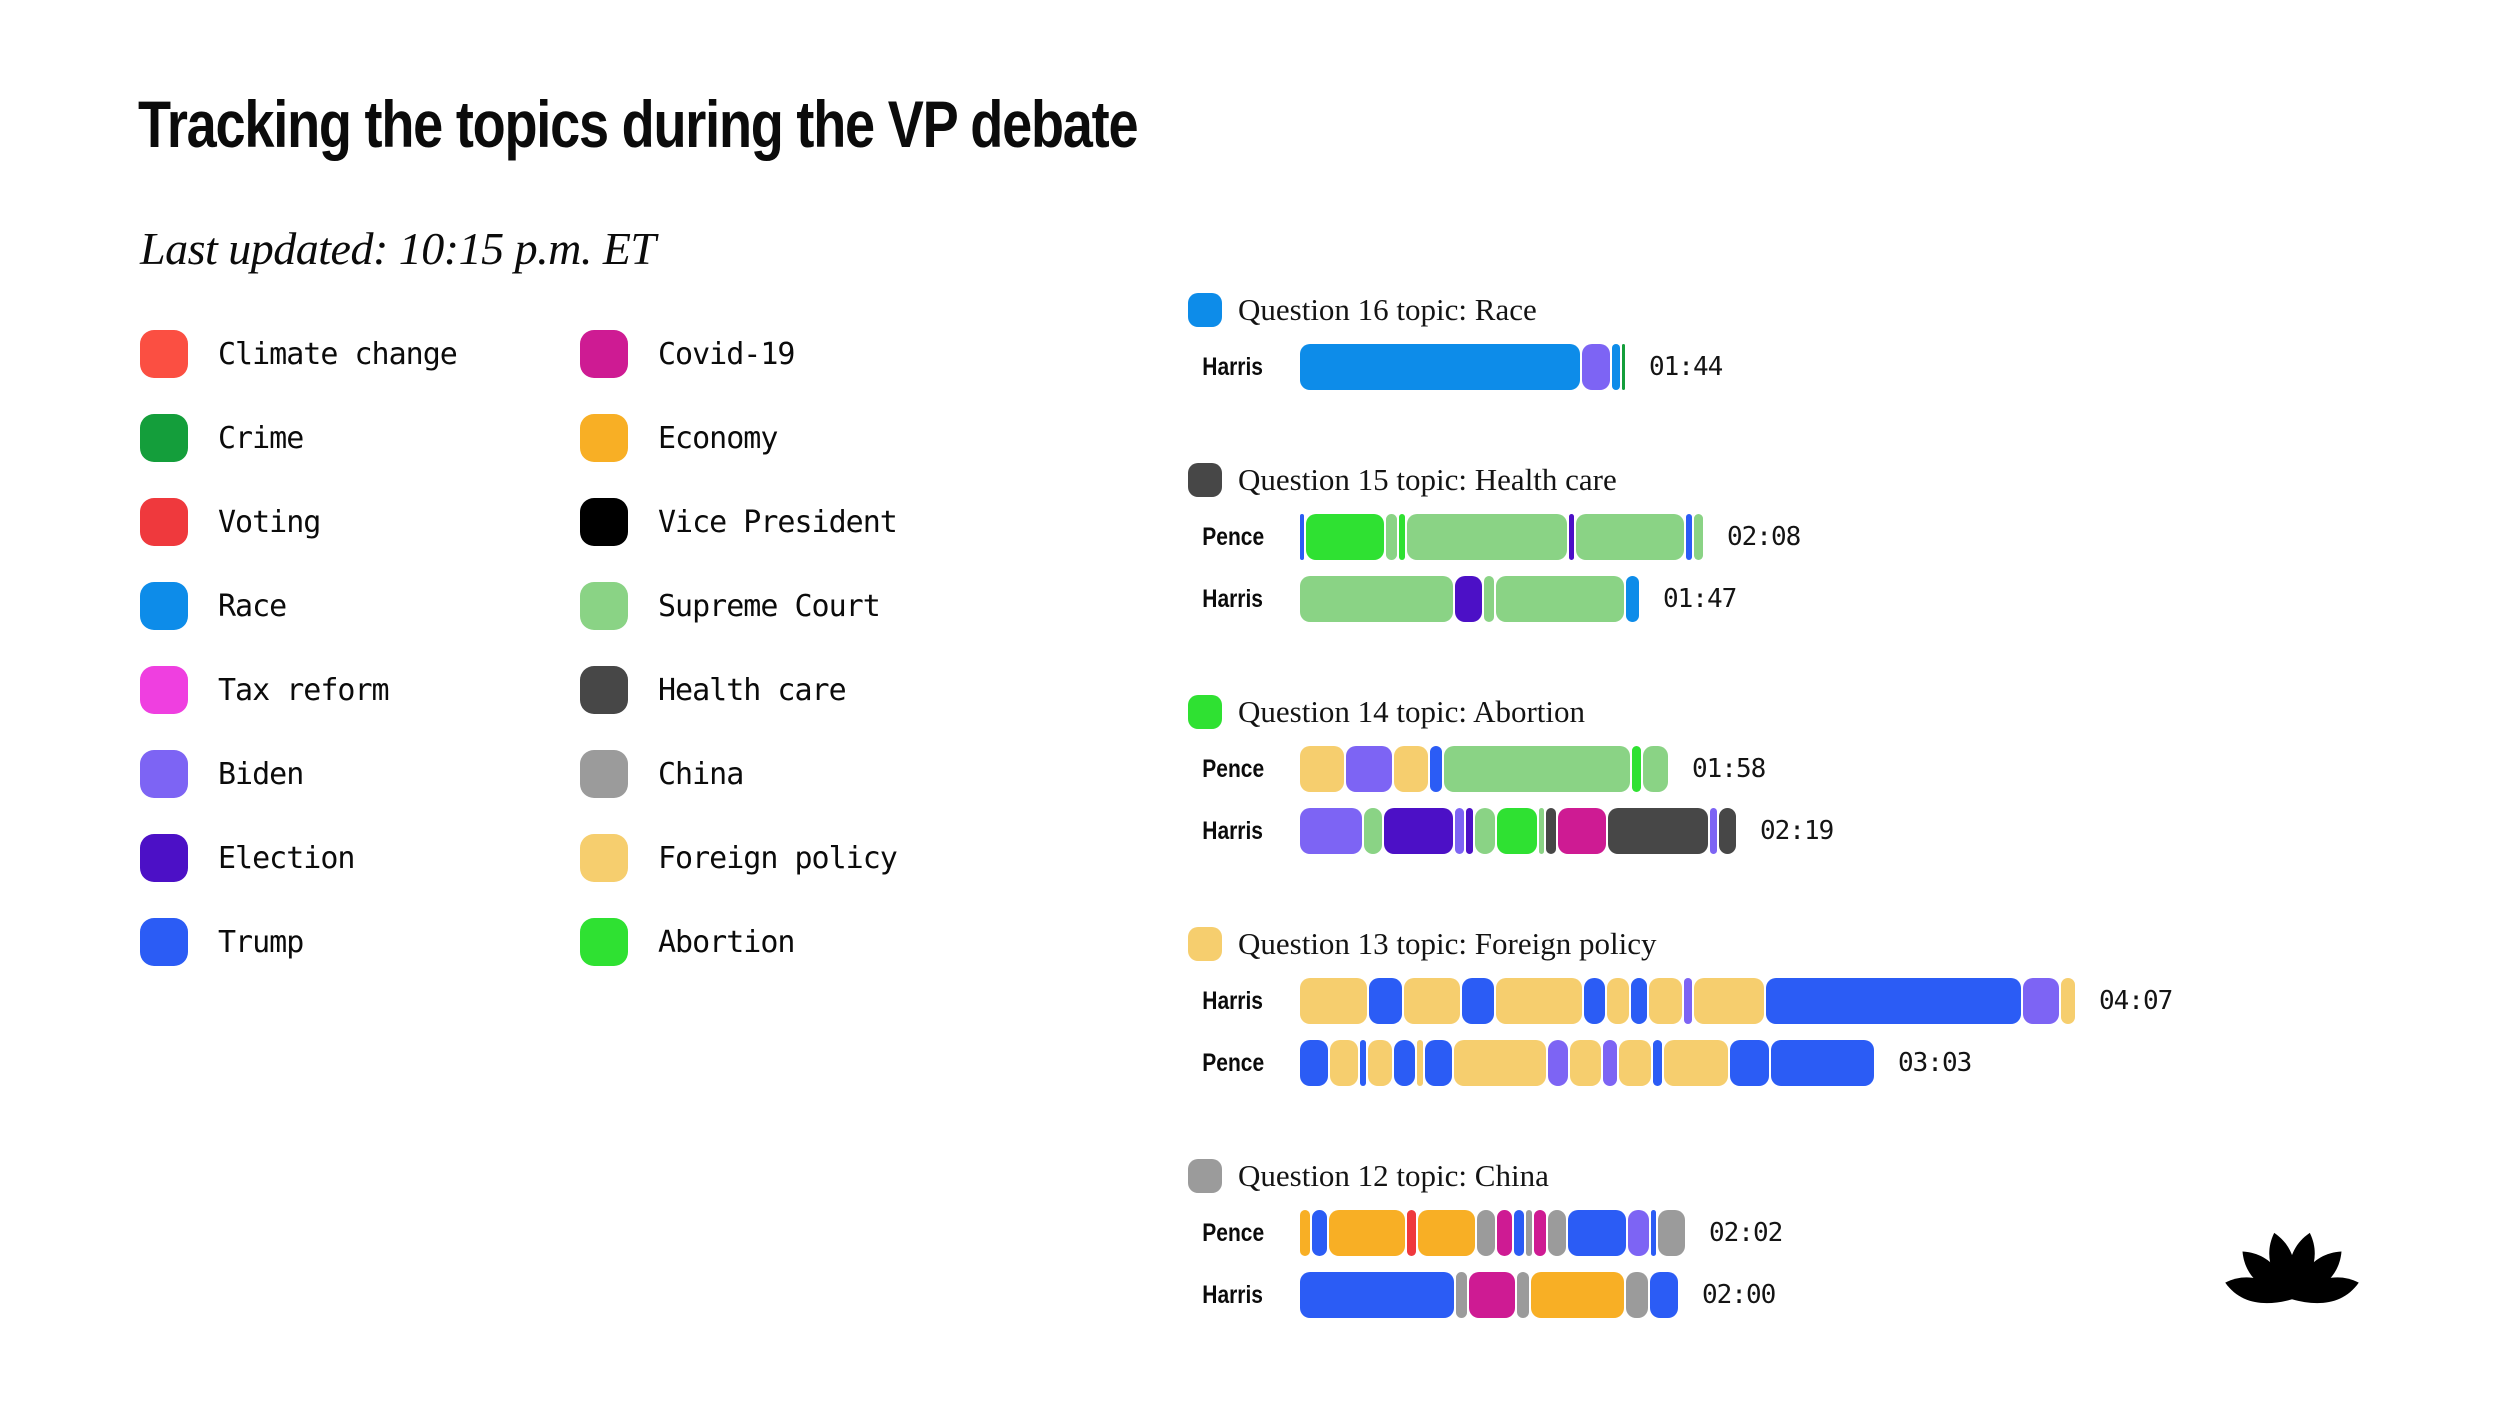  Describe the element at coordinates (1680, 367) in the screenshot. I see `speaker-row-harris: Harris 01:44` at that location.